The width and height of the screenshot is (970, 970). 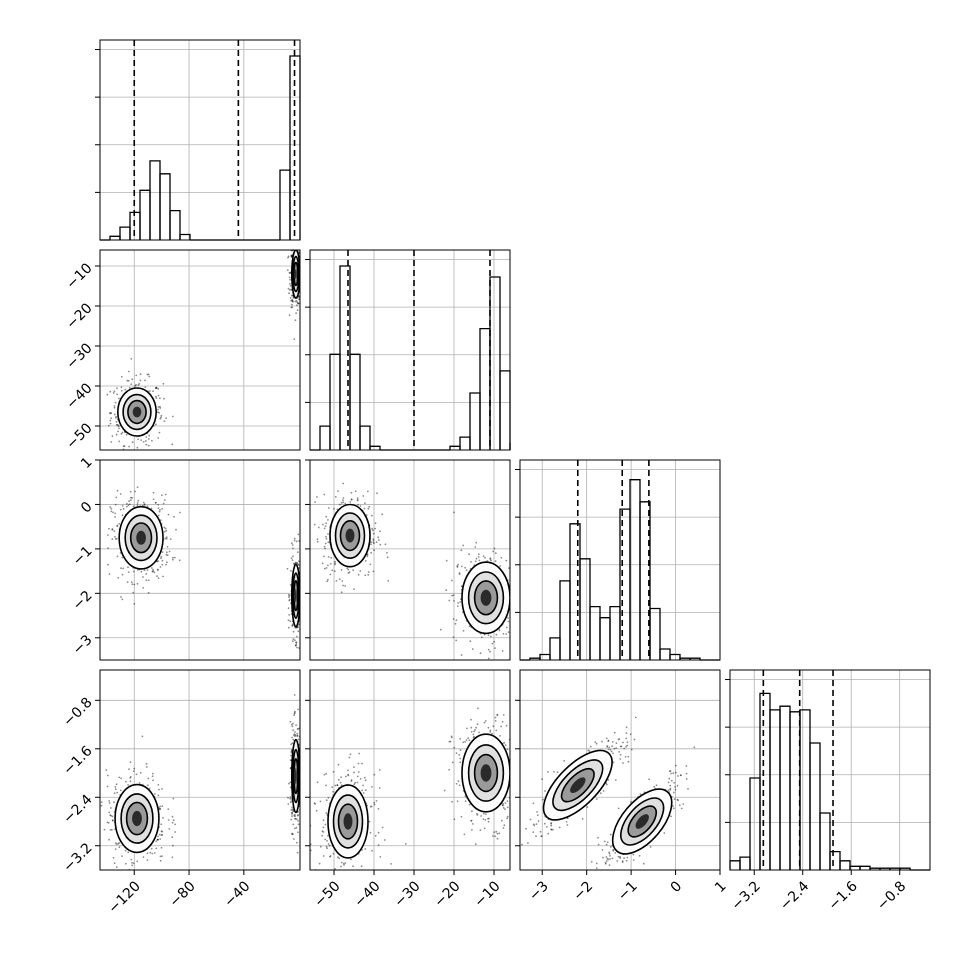 I want to click on x-tick-label-3-3: −0.8, so click(x=891, y=895).